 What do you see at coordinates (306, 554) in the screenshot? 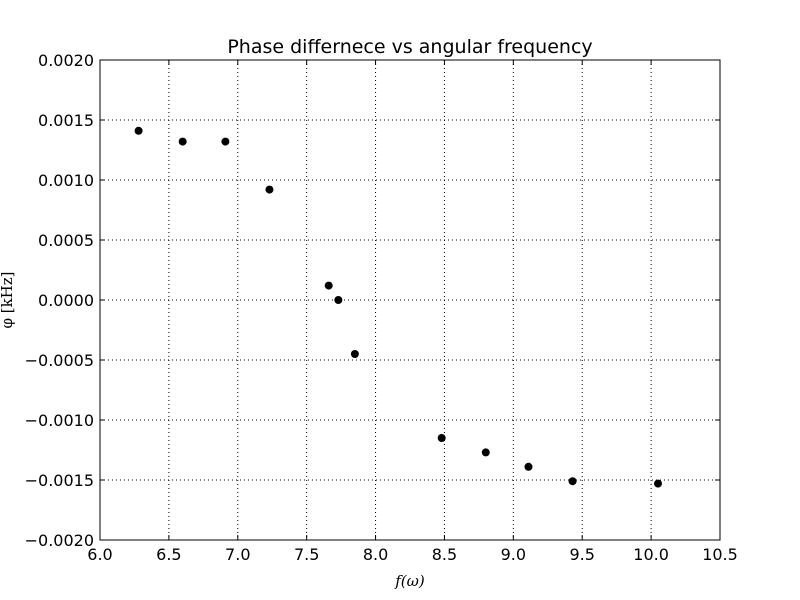
I see `x-tick-label: 7.5` at bounding box center [306, 554].